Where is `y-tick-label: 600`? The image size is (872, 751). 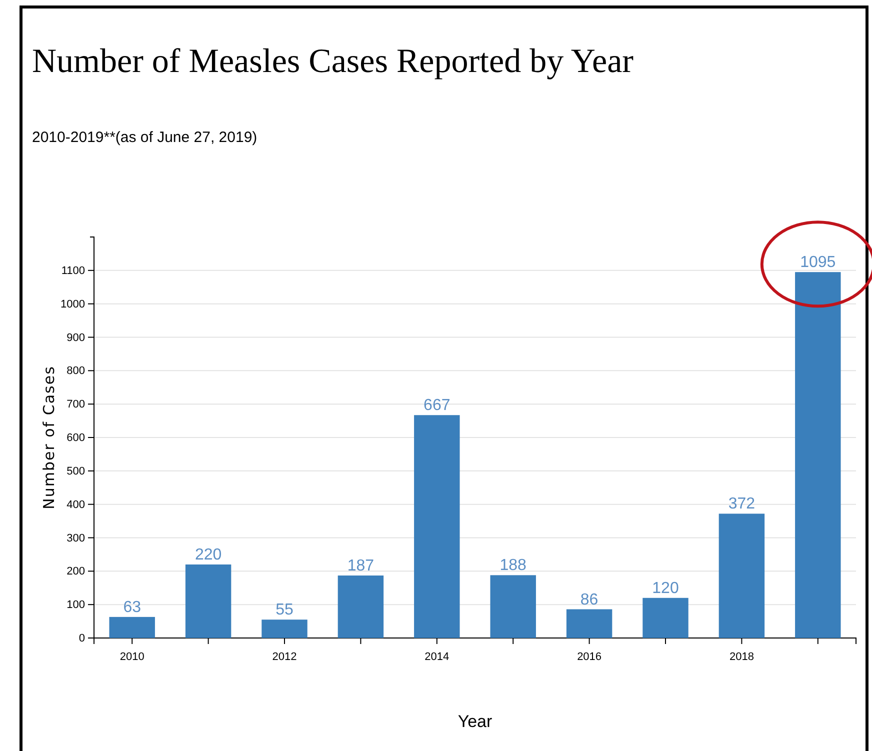 y-tick-label: 600 is located at coordinates (75, 438).